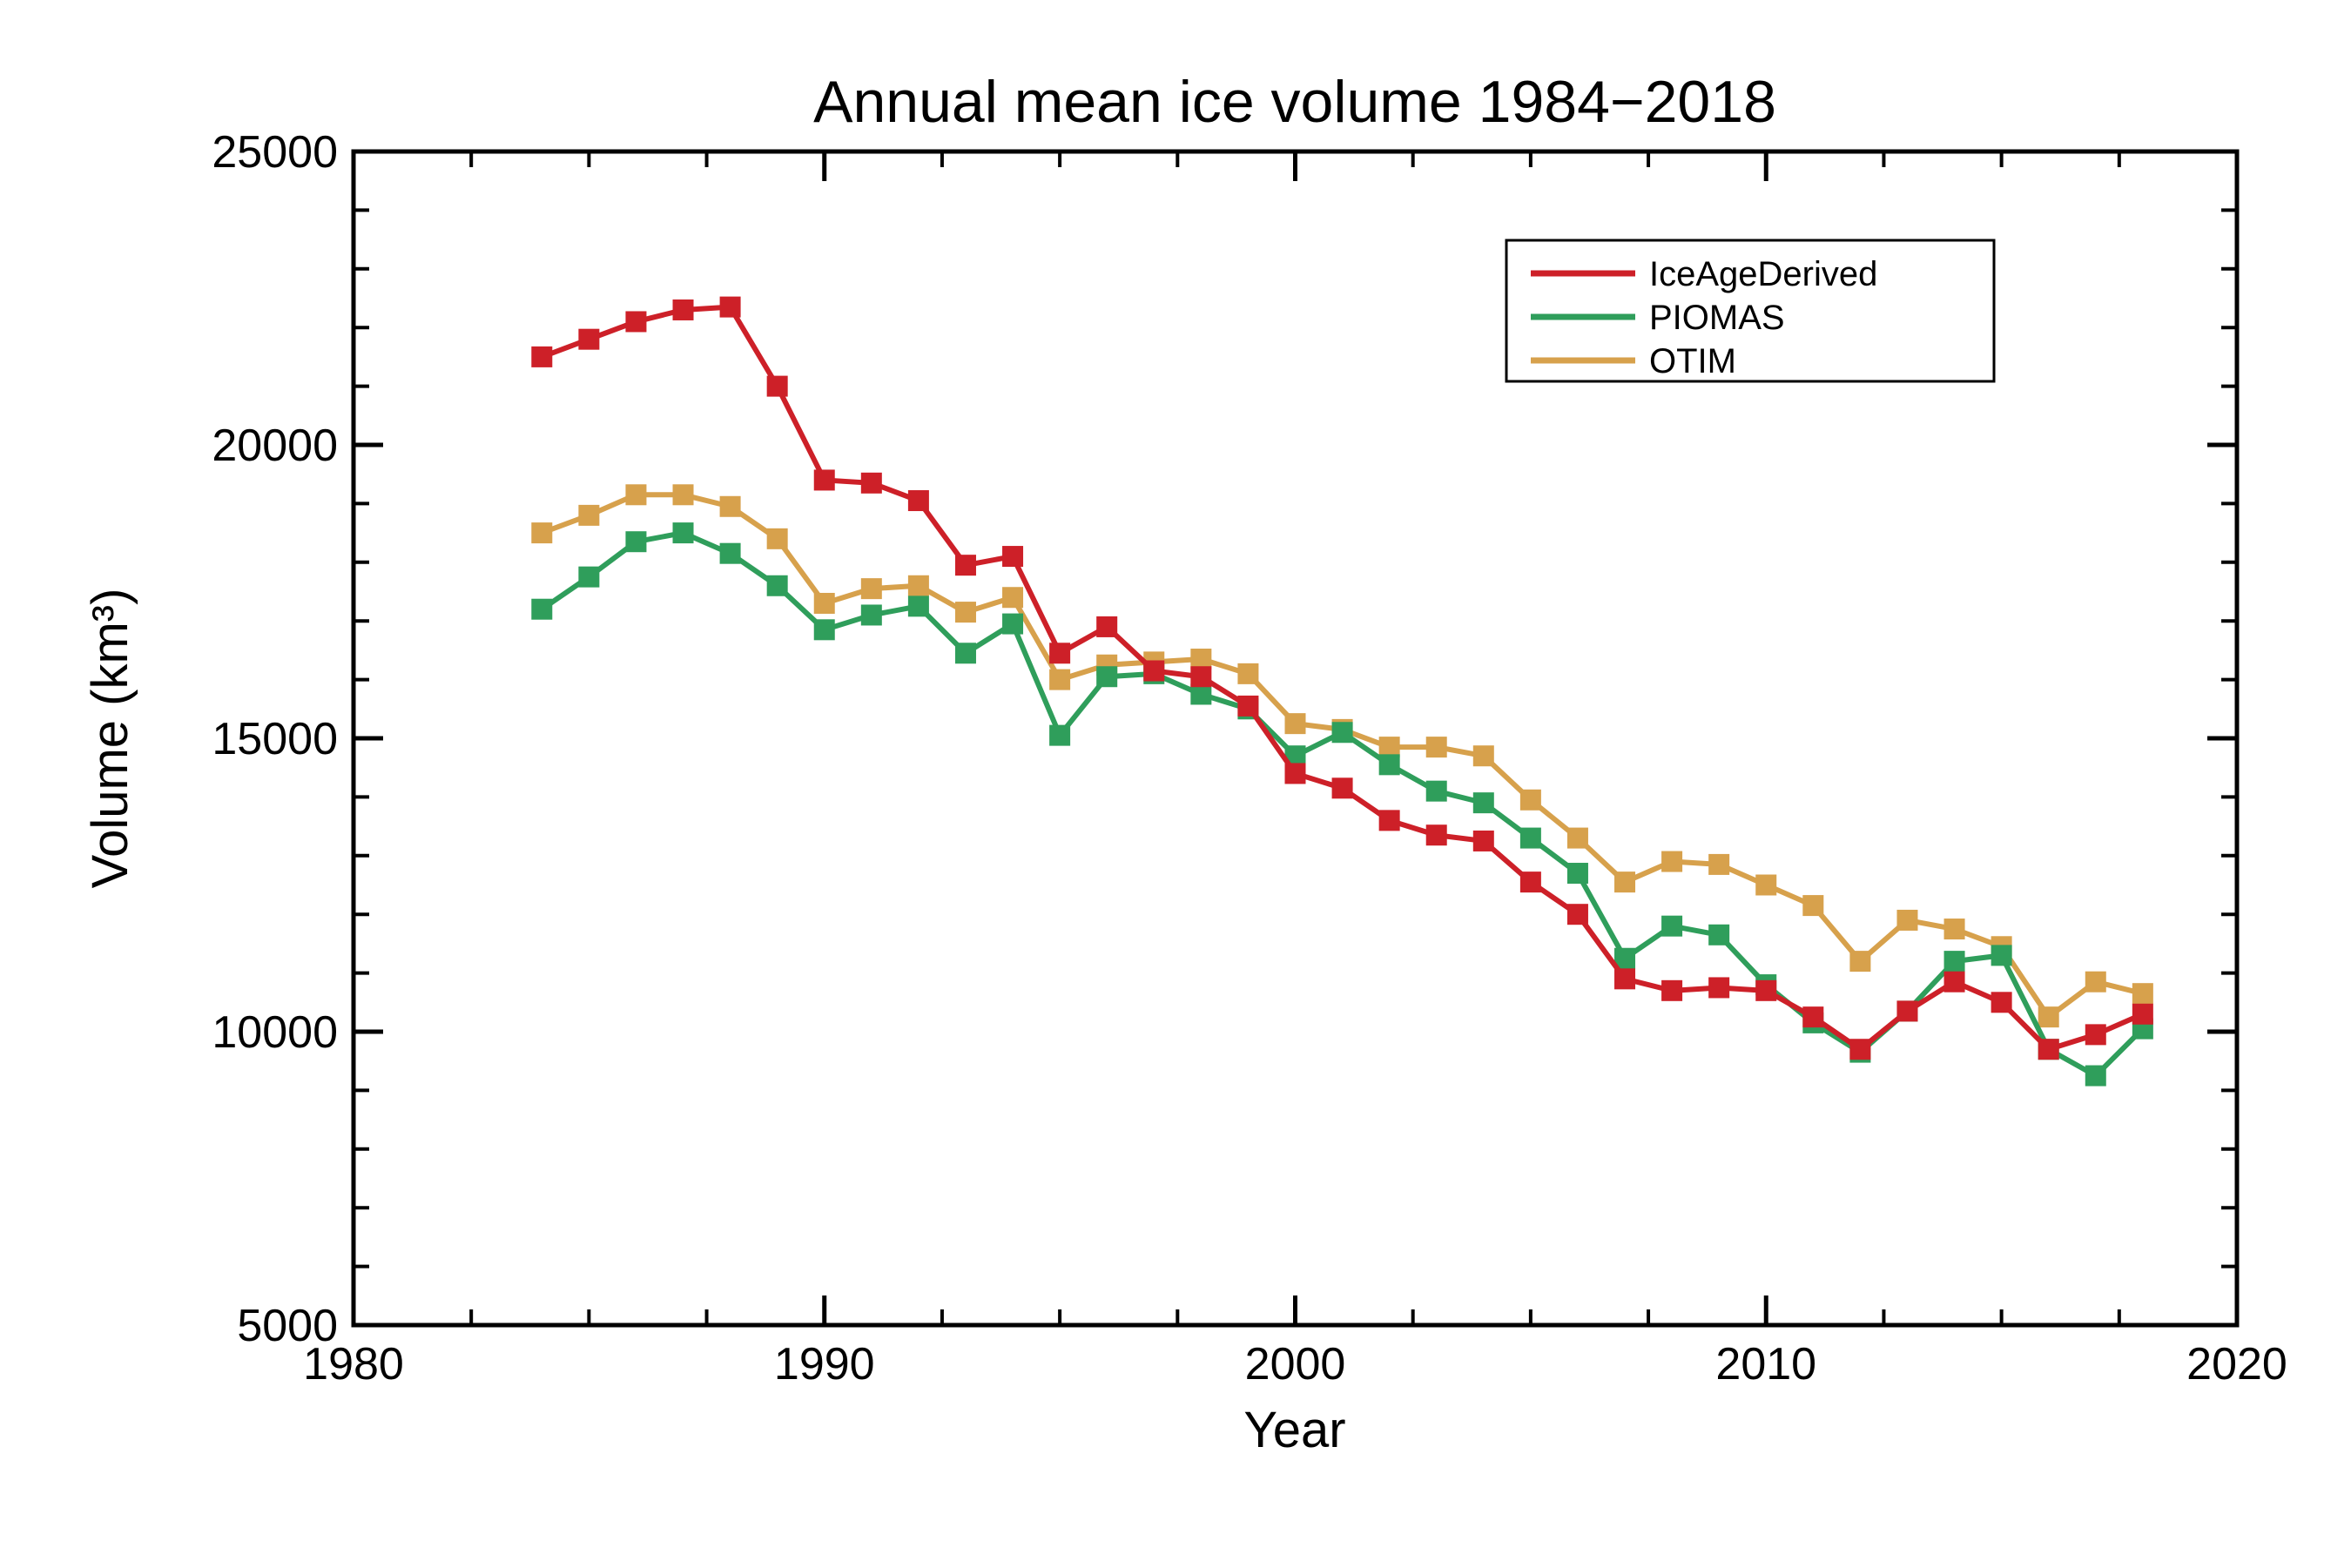 Image resolution: width=2351 pixels, height=1568 pixels. What do you see at coordinates (824, 1364) in the screenshot?
I see `x-tick-label: 1990` at bounding box center [824, 1364].